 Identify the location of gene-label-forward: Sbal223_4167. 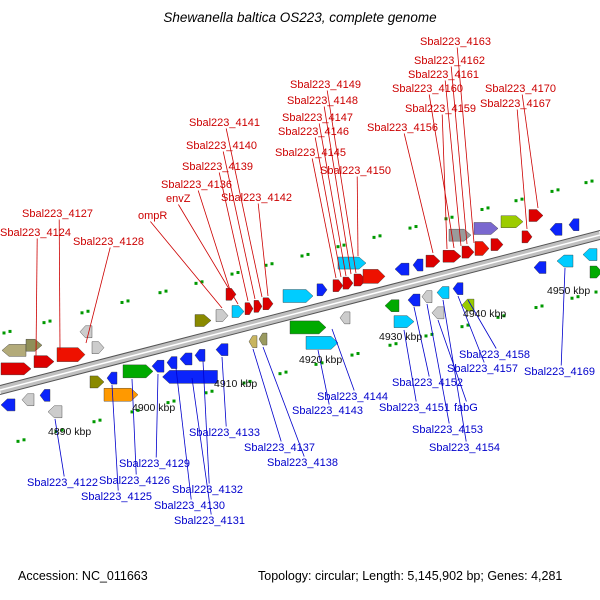
(515, 104).